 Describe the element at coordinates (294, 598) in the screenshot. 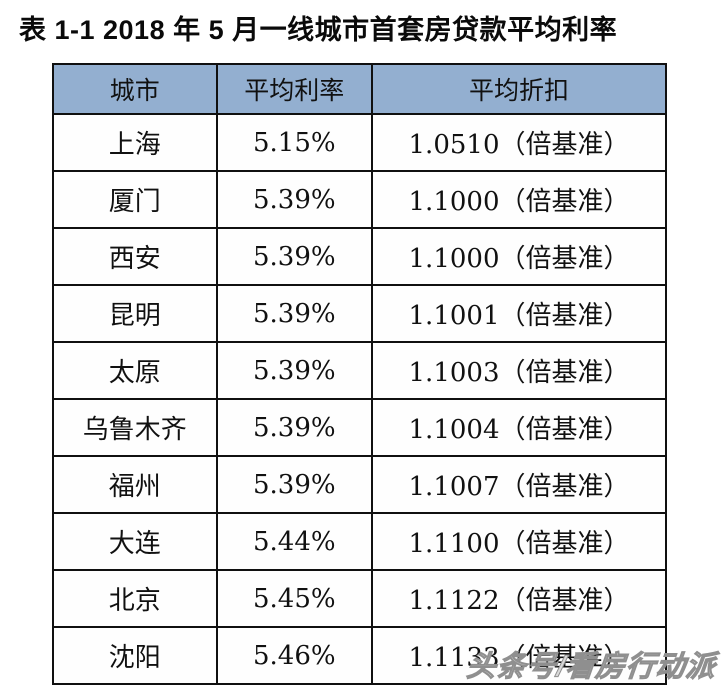

I see `cell-rate: 5.45%` at that location.